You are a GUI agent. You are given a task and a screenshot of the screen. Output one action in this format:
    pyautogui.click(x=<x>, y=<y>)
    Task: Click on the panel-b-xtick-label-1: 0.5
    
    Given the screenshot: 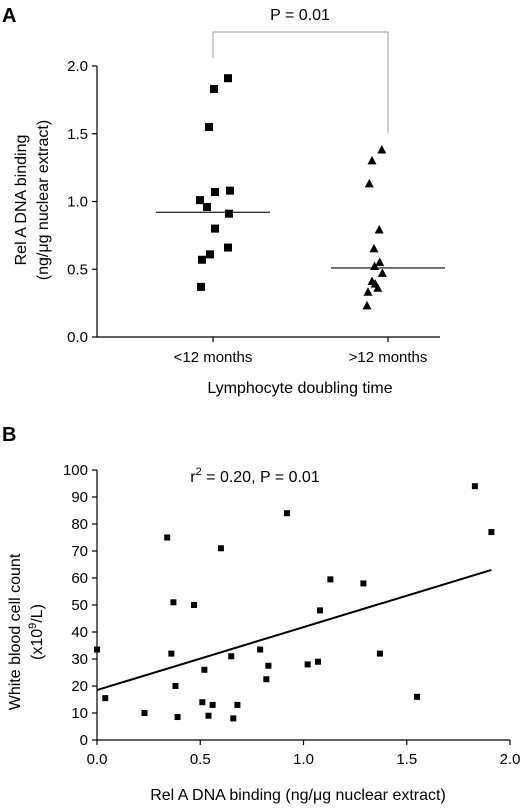 What is the action you would take?
    pyautogui.click(x=200, y=759)
    